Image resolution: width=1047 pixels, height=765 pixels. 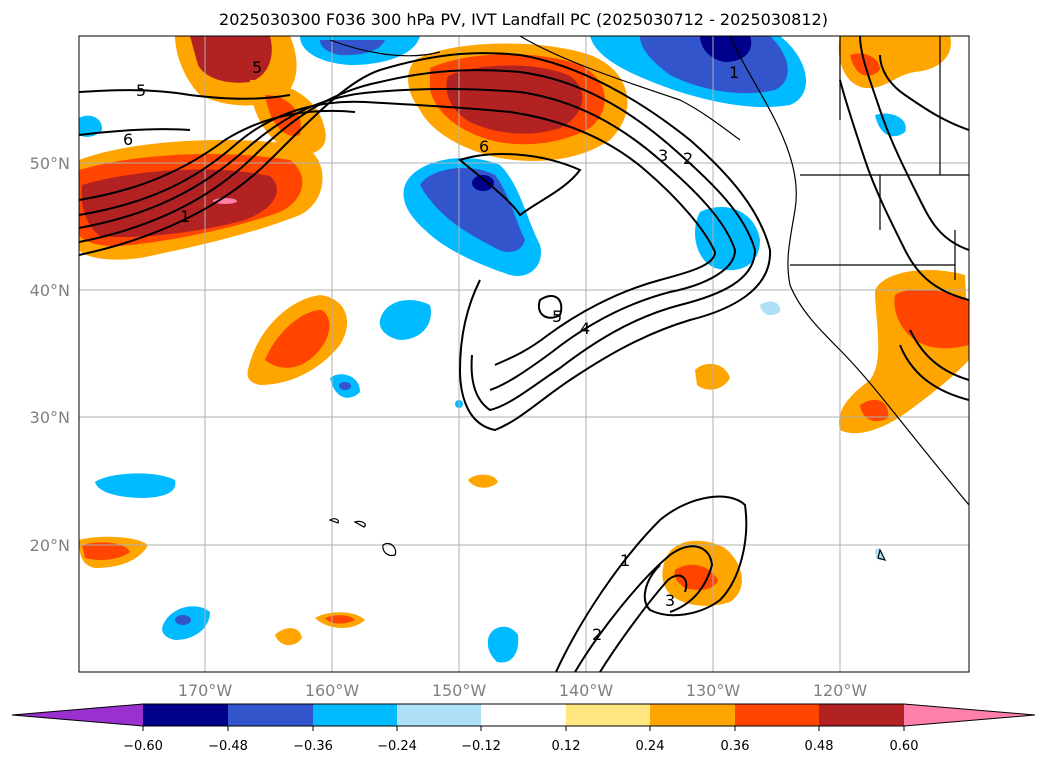 What do you see at coordinates (143, 746) in the screenshot?
I see `colorbar-tick-label: −0.60` at bounding box center [143, 746].